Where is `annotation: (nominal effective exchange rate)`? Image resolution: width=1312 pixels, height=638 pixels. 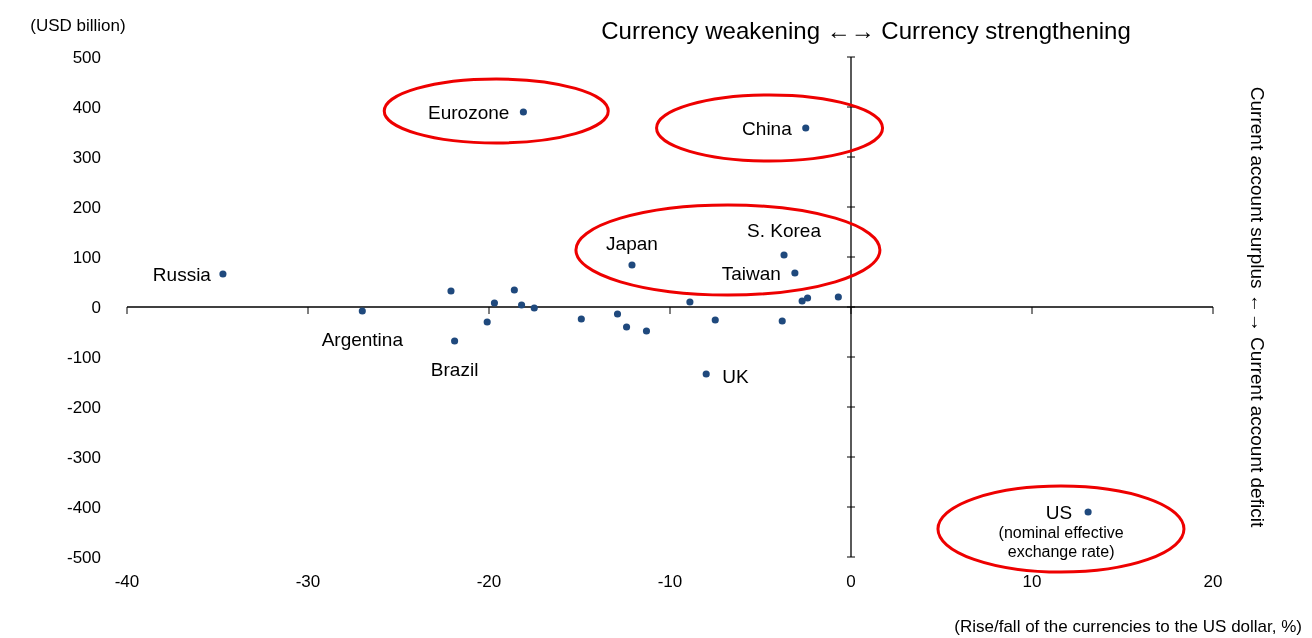 annotation: (nominal effective exchange rate) is located at coordinates (1061, 541).